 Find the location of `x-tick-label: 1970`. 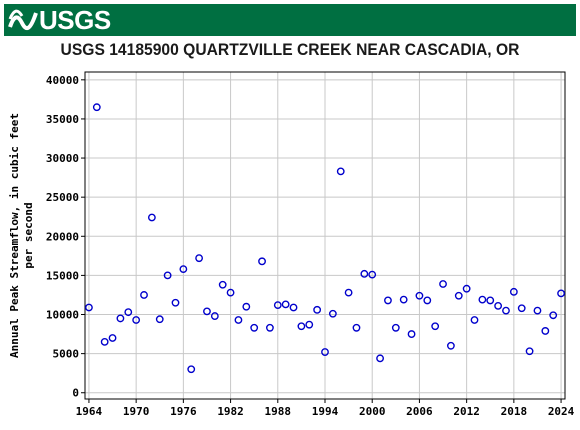

x-tick-label: 1970 is located at coordinates (136, 411).